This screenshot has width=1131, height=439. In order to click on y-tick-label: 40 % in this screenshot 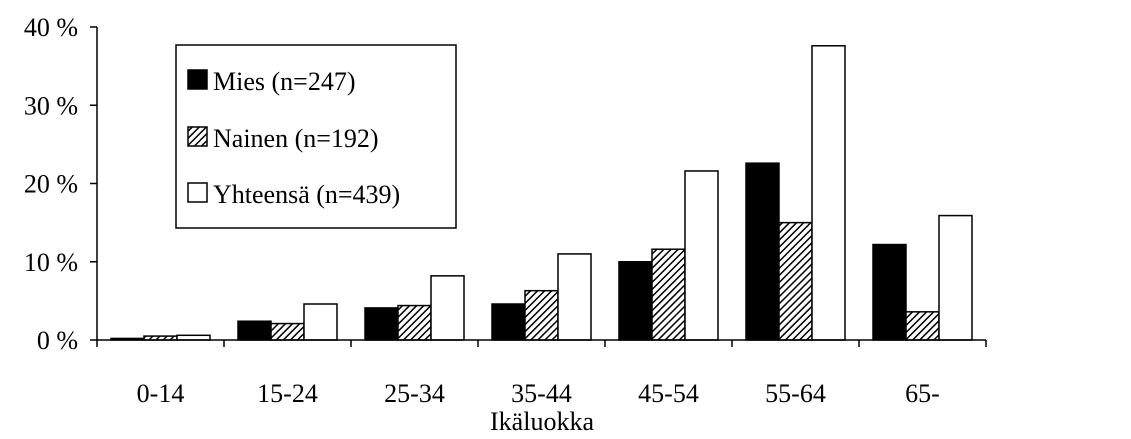, I will do `click(51, 27)`.